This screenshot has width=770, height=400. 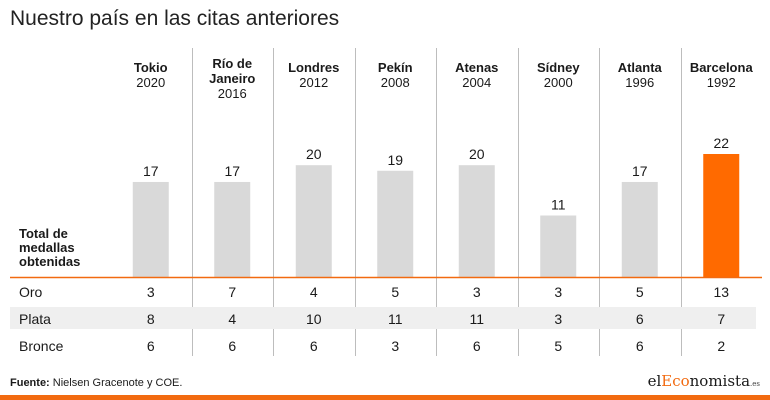 What do you see at coordinates (654, 381) in the screenshot?
I see `logo-prefix: el` at bounding box center [654, 381].